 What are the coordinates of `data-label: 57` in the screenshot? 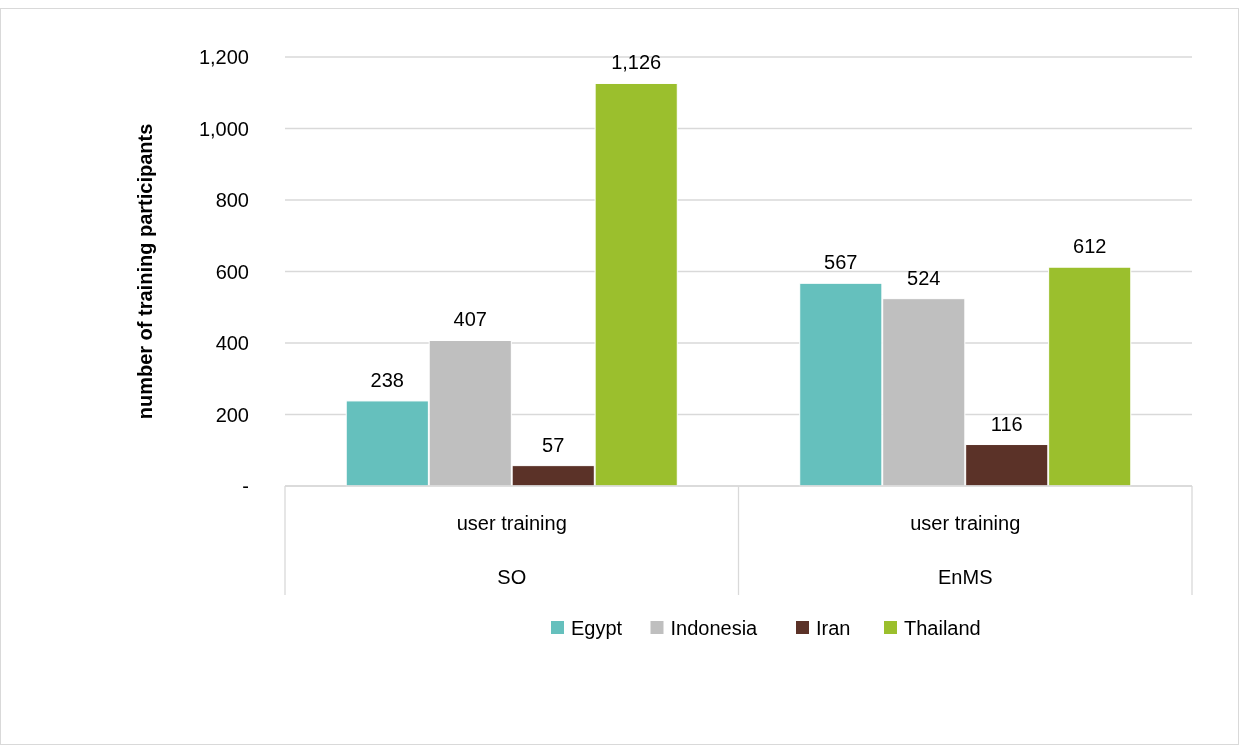 It's located at (553, 444).